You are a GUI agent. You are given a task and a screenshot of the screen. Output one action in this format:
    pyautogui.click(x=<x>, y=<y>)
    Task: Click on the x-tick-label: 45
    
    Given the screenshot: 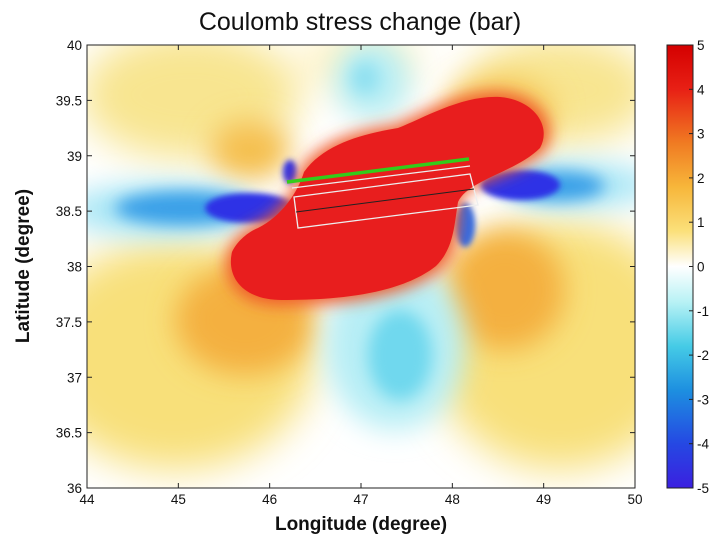 What is the action you would take?
    pyautogui.click(x=178, y=499)
    